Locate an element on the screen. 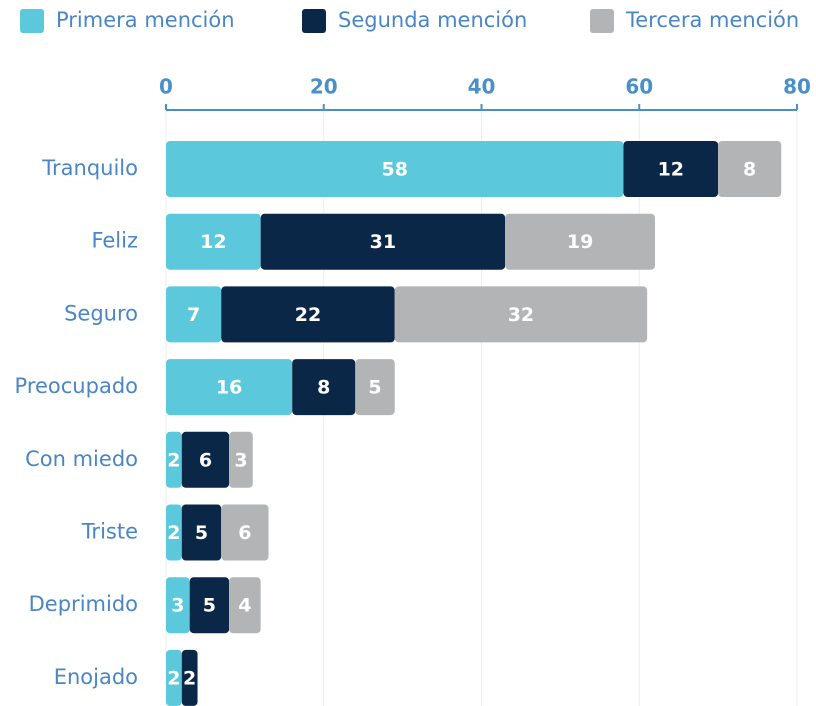  legend-label: Tercera mención is located at coordinates (712, 20).